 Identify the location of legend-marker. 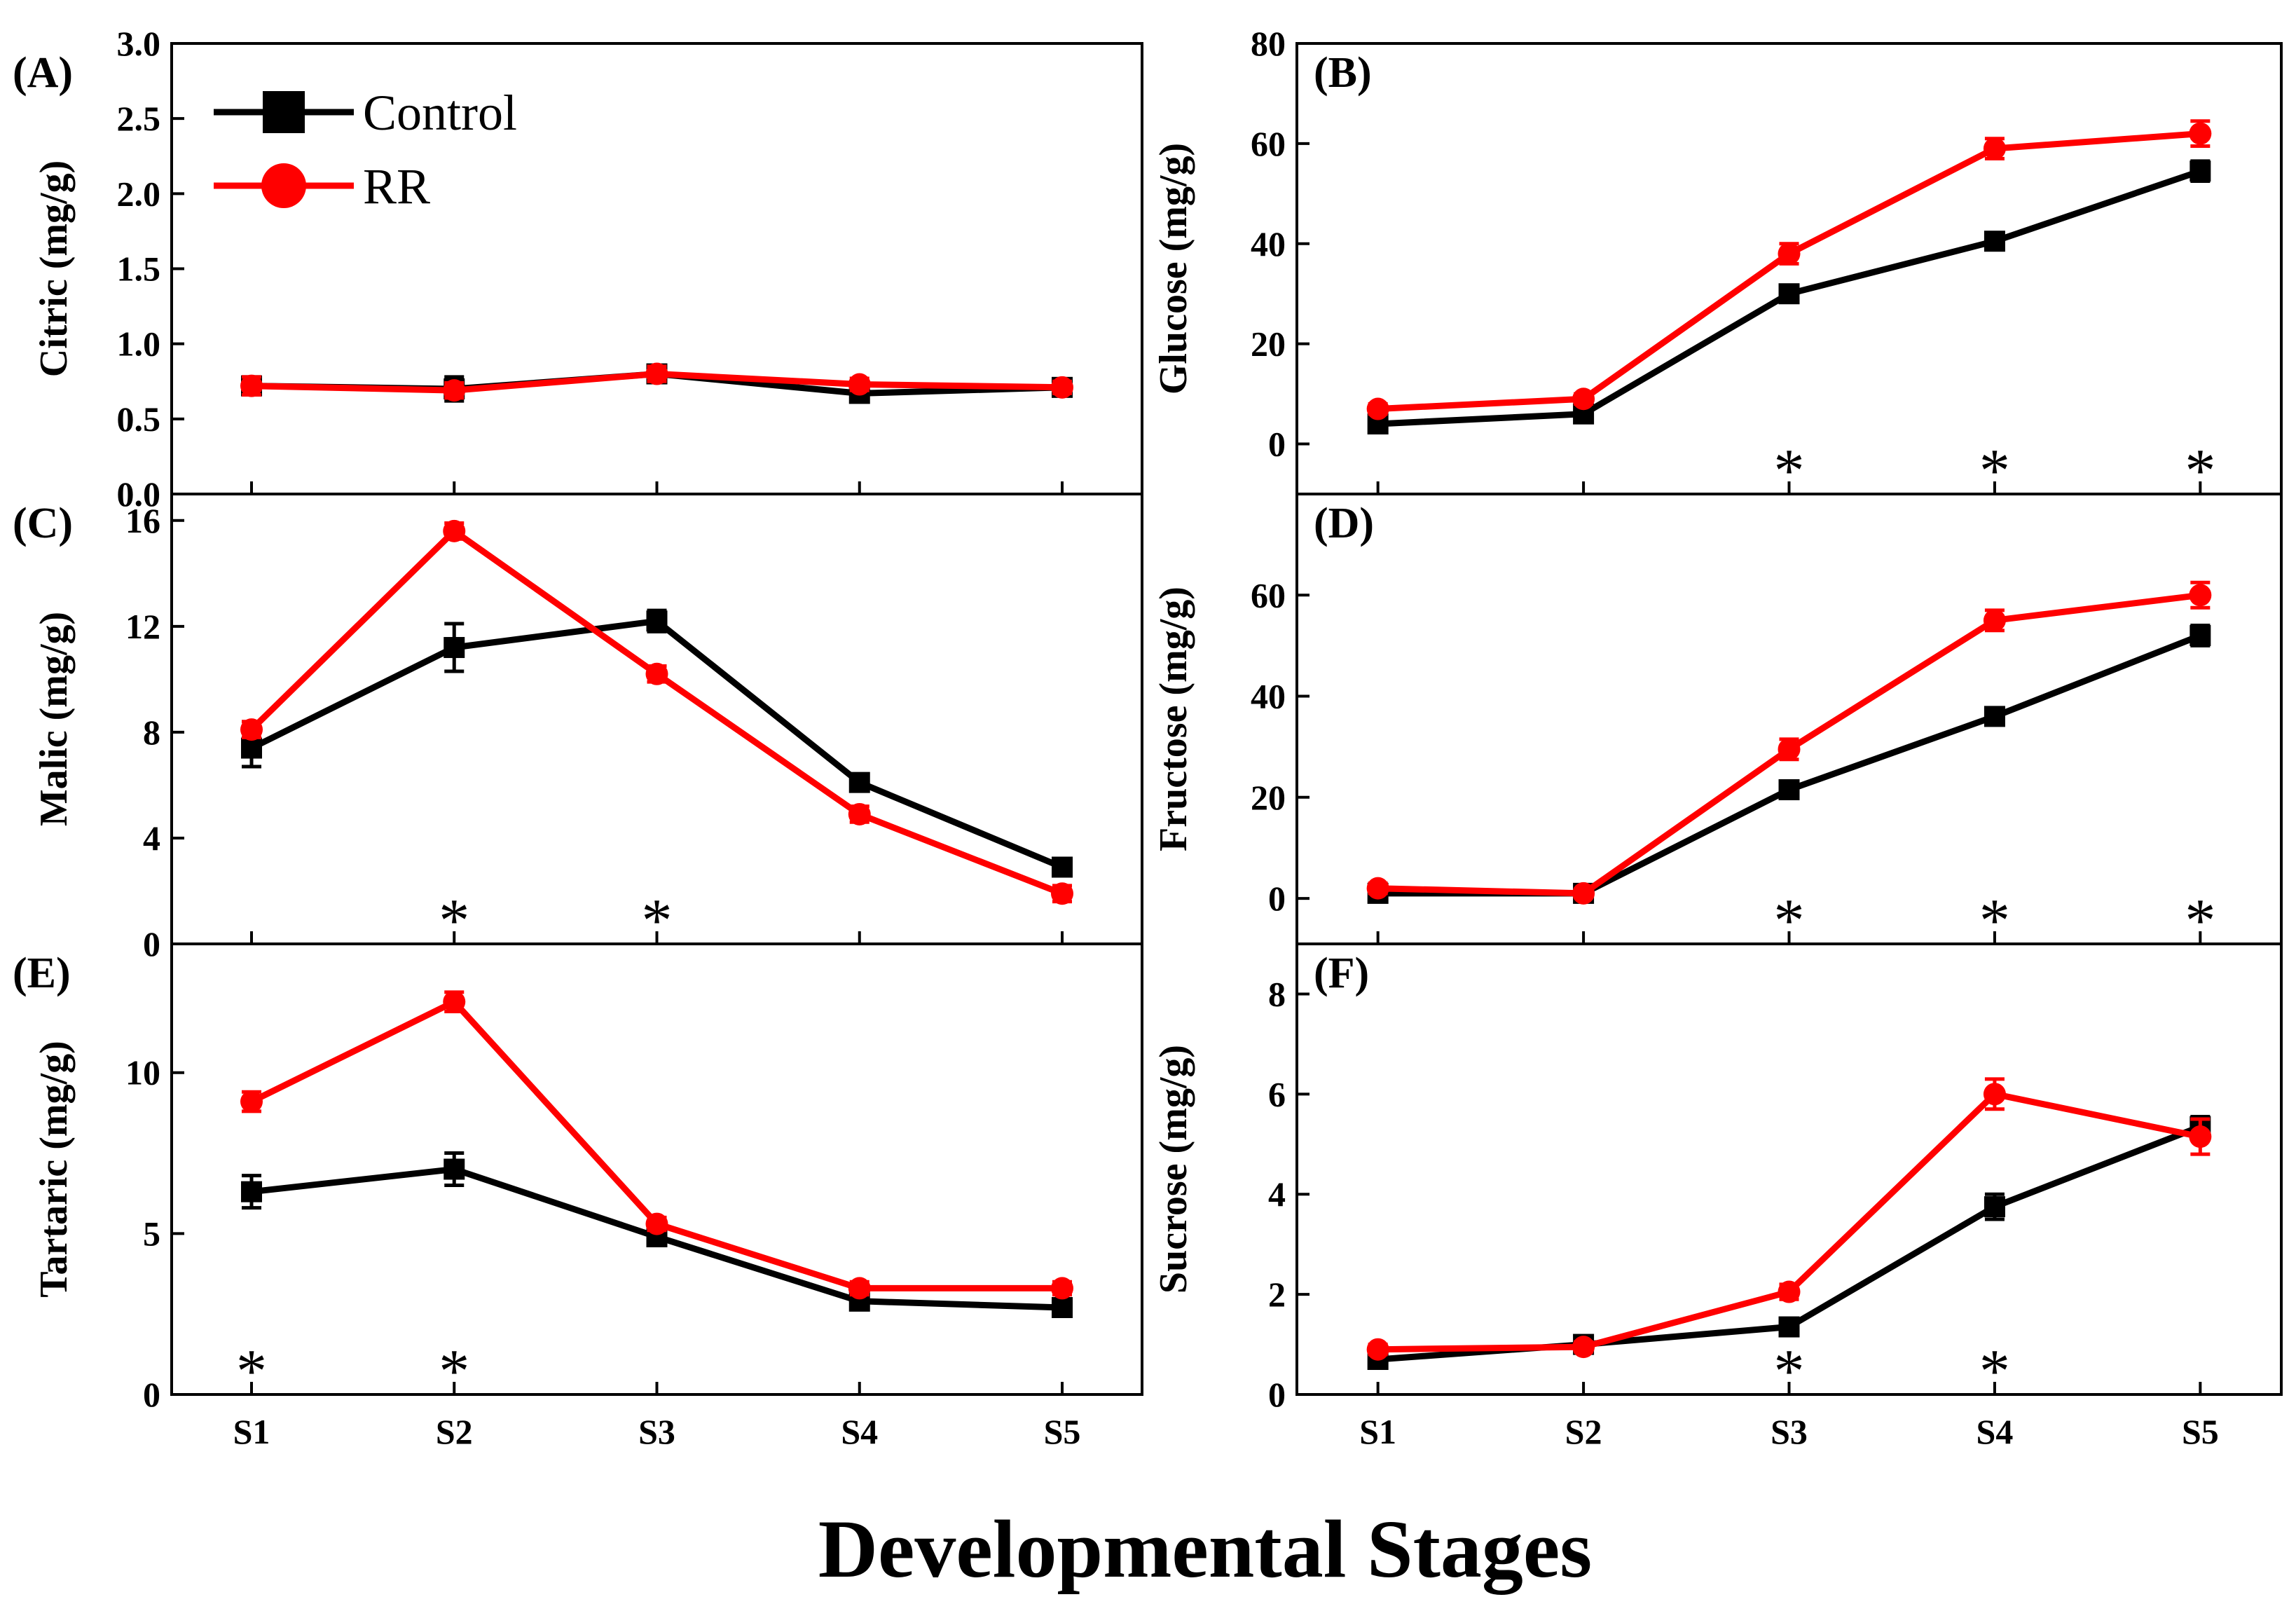
(284, 112).